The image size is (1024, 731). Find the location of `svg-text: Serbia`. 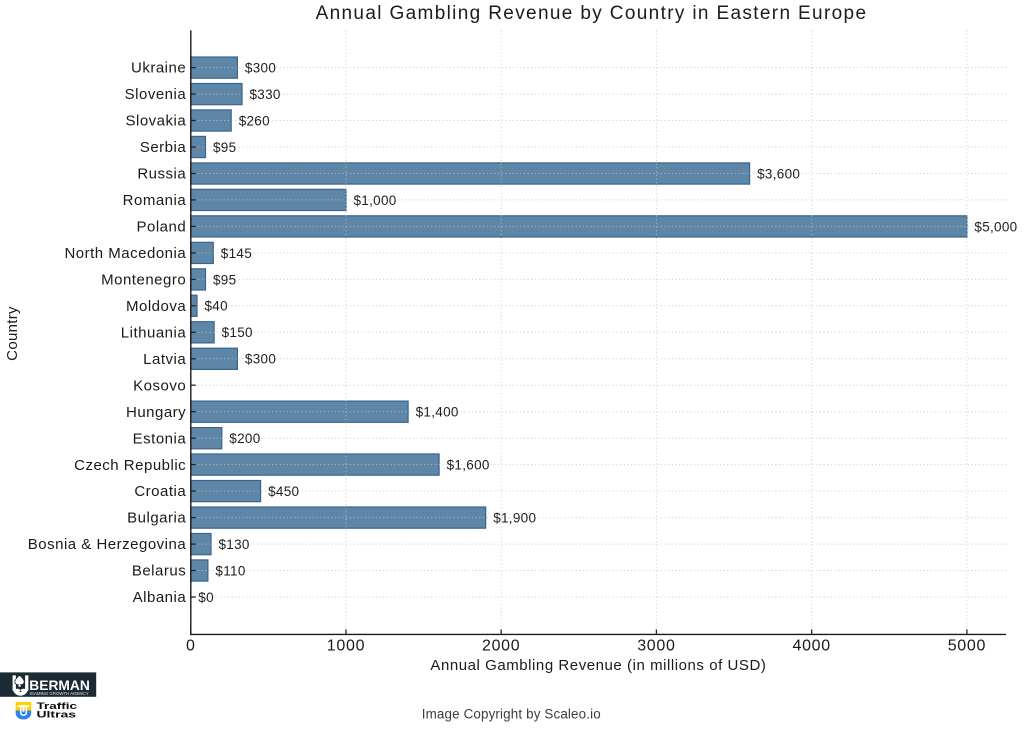

svg-text: Serbia is located at coordinates (163, 147).